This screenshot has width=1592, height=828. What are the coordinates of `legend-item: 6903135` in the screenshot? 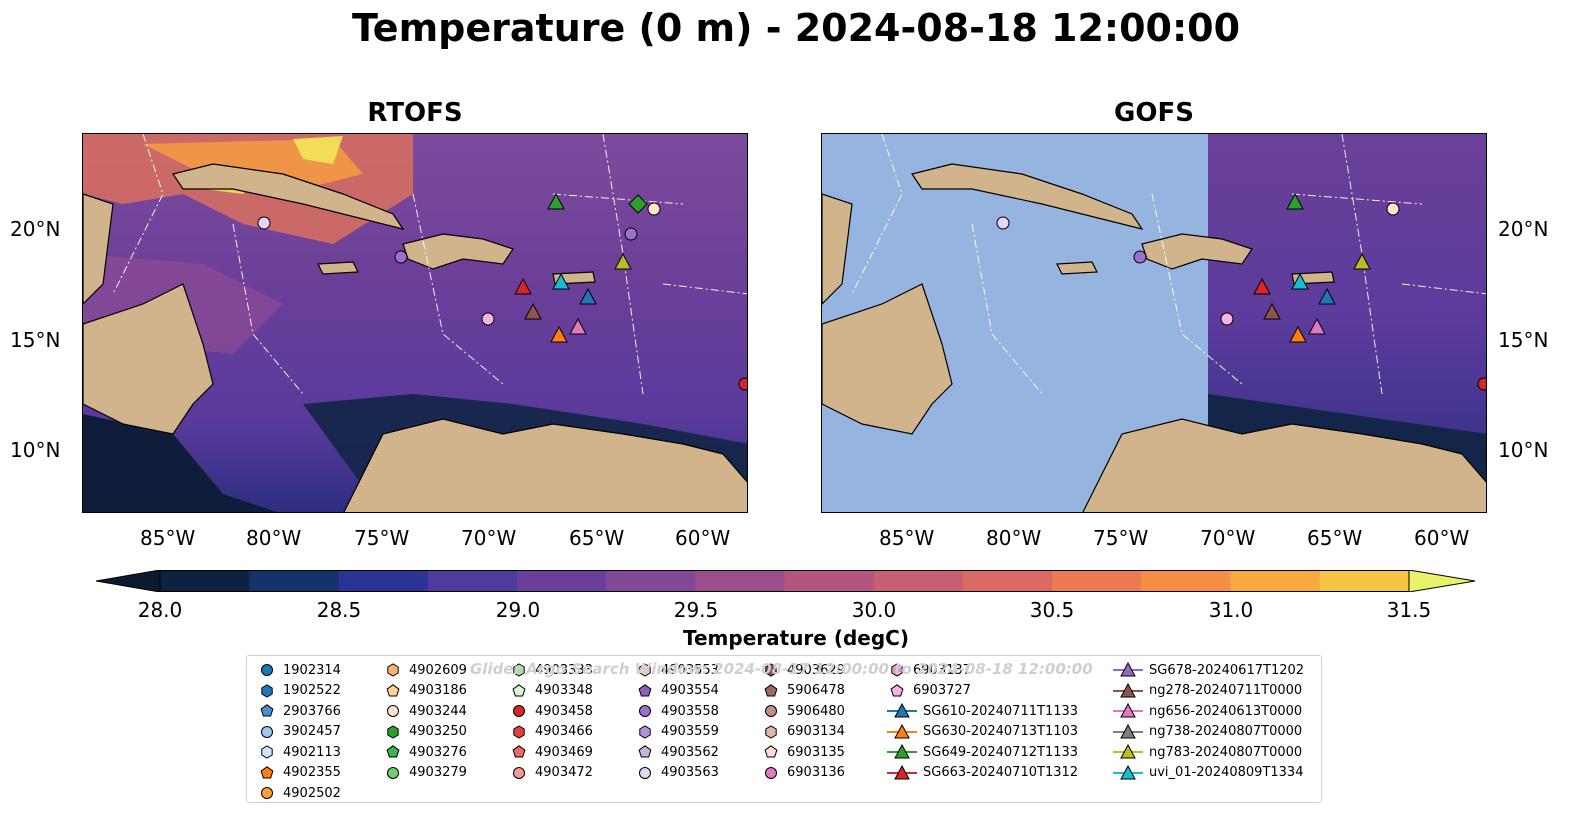 It's located at (803, 752).